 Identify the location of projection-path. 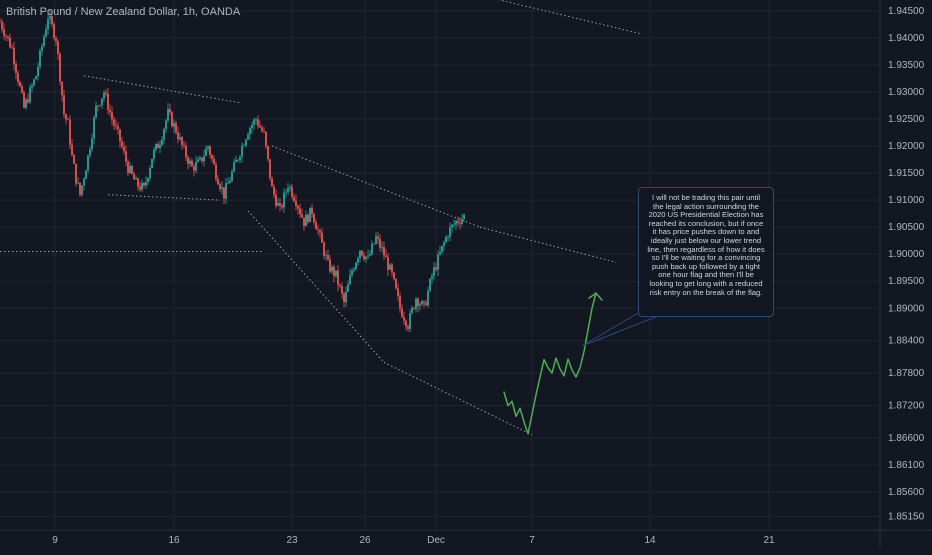
(550, 363).